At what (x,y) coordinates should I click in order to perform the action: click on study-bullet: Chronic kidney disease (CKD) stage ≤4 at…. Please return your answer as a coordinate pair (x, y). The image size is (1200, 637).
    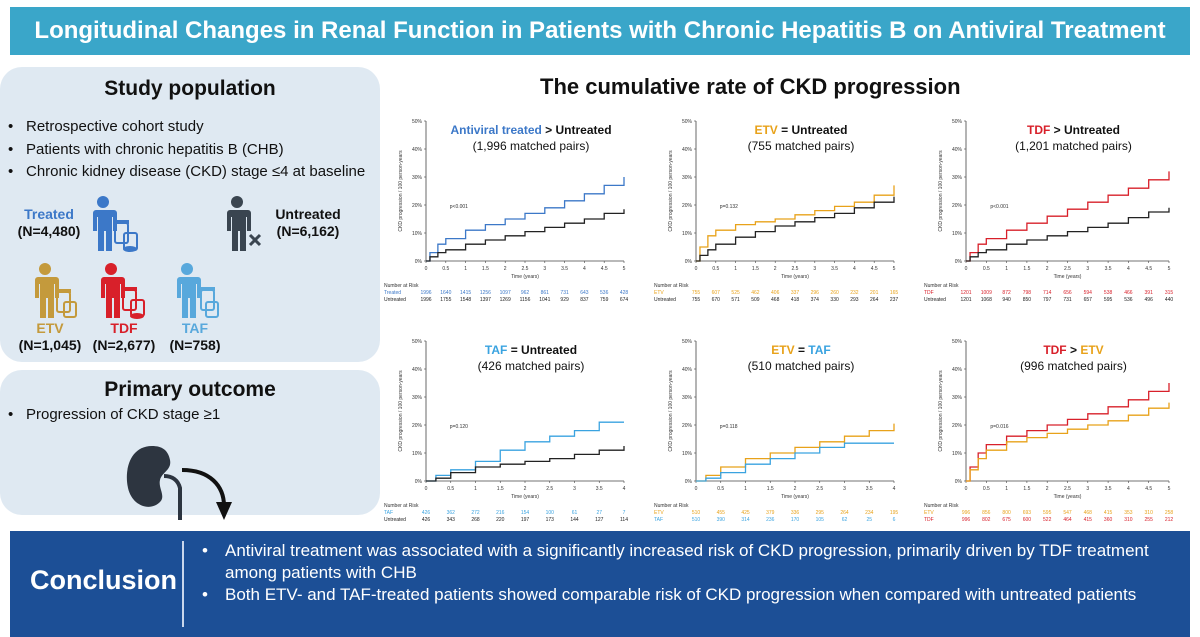
    Looking at the image, I should click on (186, 172).